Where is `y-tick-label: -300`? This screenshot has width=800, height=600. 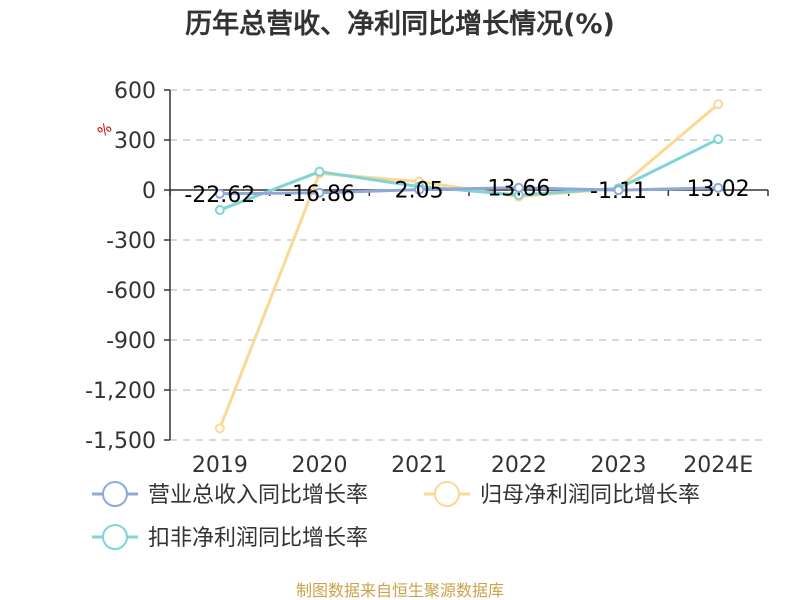
y-tick-label: -300 is located at coordinates (131, 241).